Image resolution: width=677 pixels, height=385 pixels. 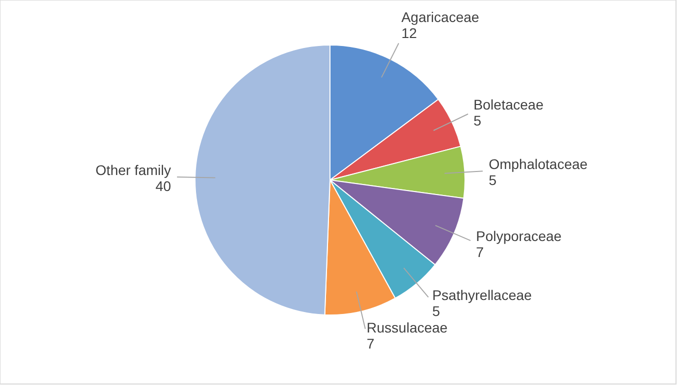 What do you see at coordinates (482, 294) in the screenshot?
I see `slice-label: Psathyrellaceae` at bounding box center [482, 294].